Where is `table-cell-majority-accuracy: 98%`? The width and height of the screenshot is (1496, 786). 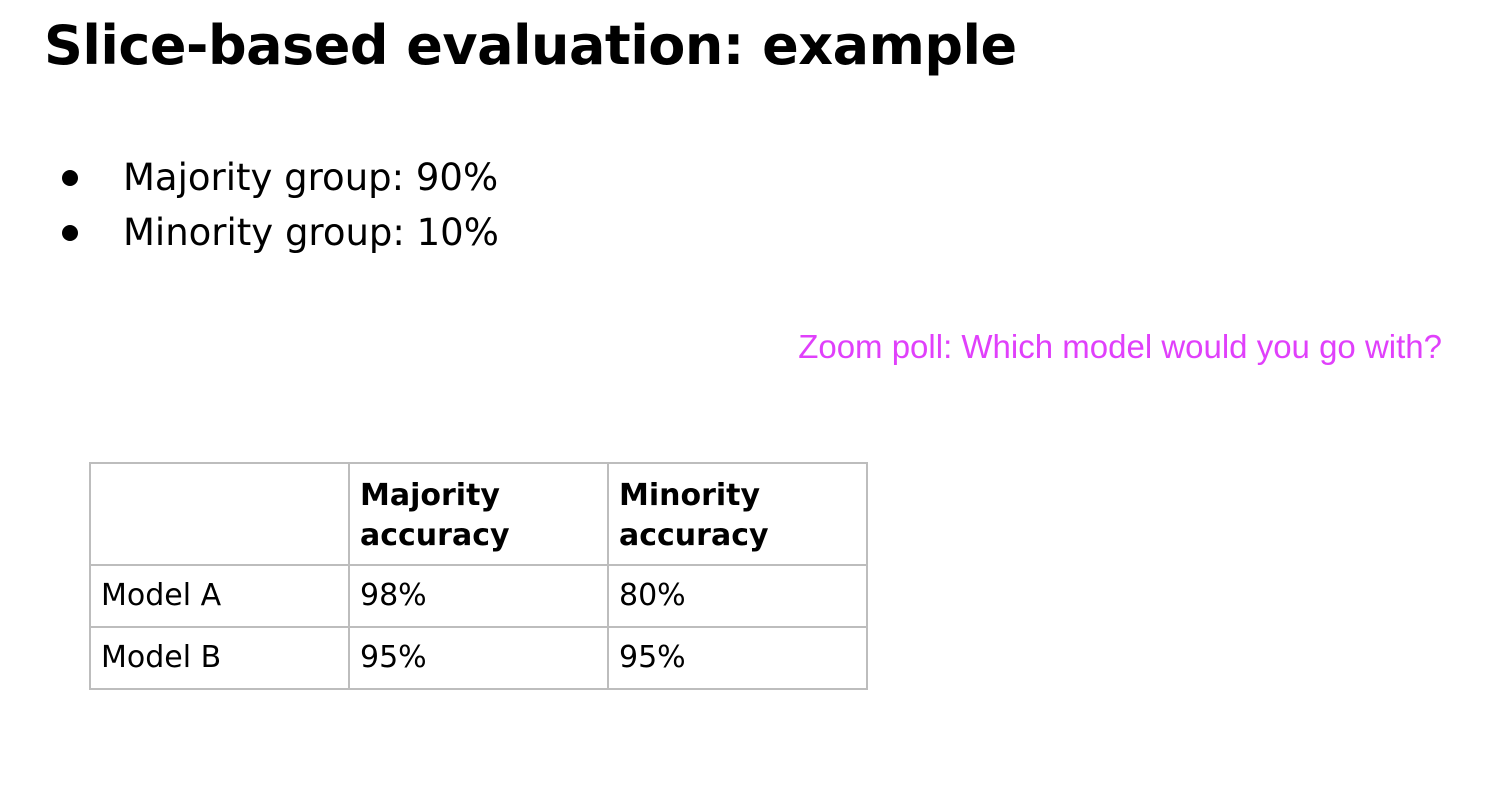 table-cell-majority-accuracy: 98% is located at coordinates (478, 596).